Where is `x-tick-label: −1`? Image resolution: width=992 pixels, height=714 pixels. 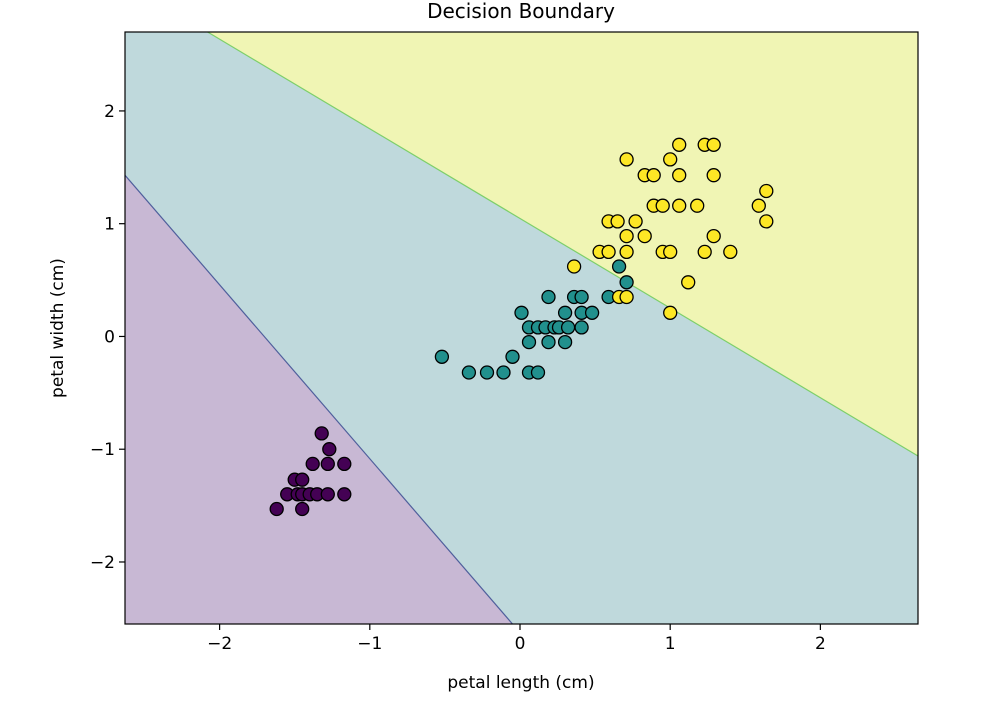 x-tick-label: −1 is located at coordinates (369, 644).